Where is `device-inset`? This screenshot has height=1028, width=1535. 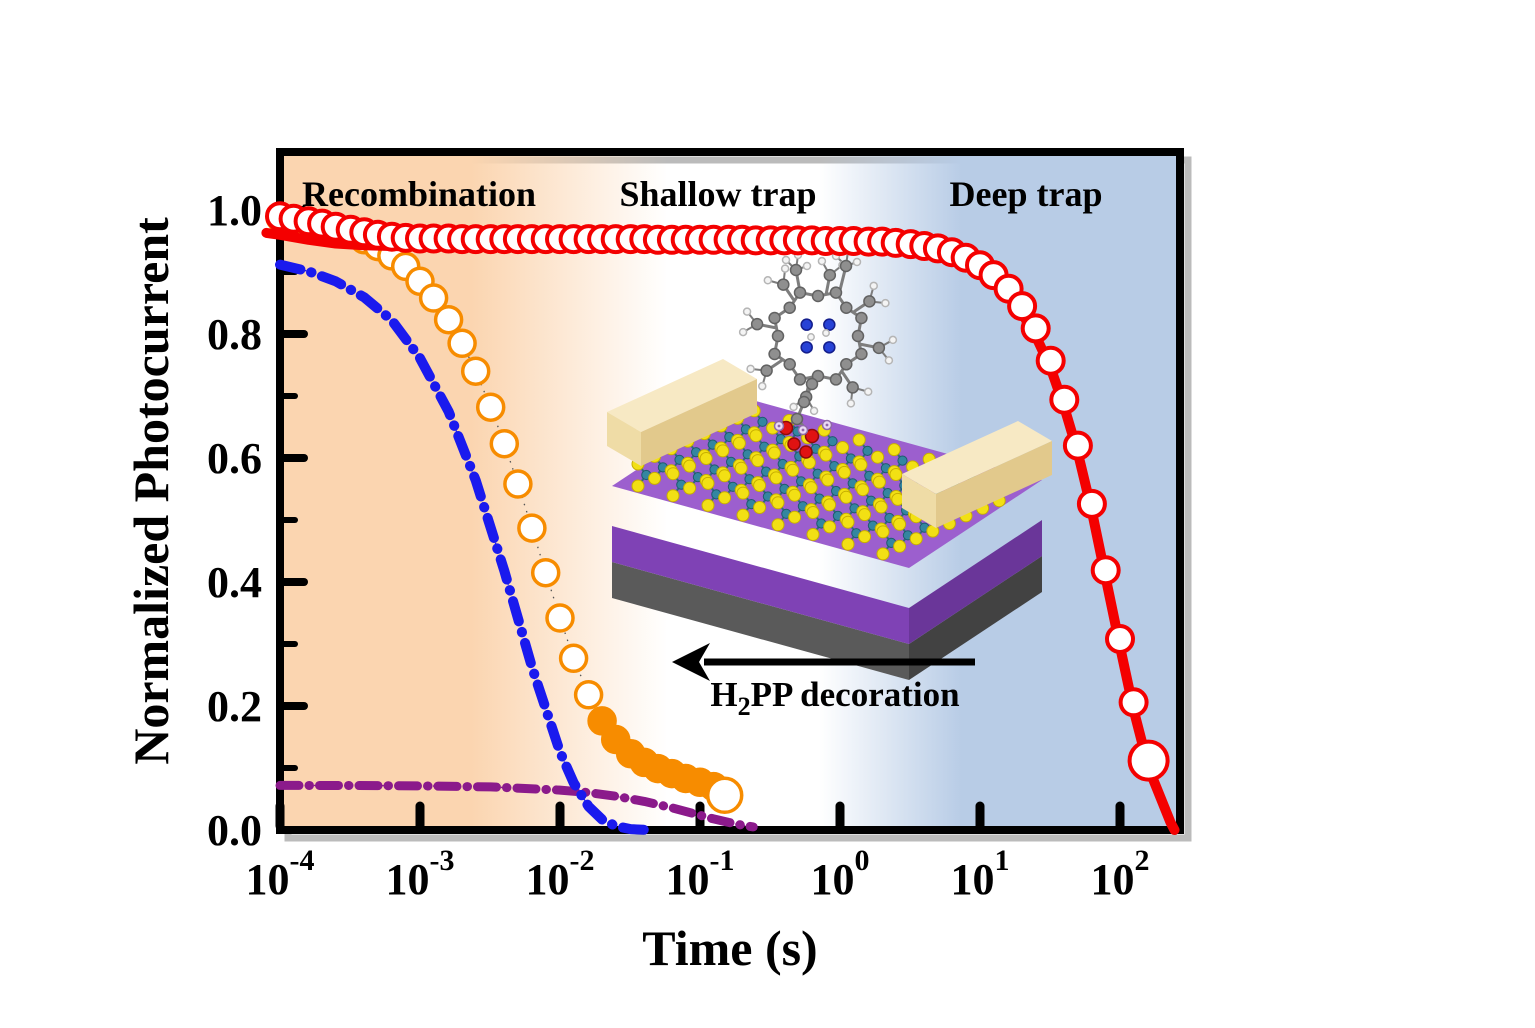
device-inset is located at coordinates (829, 463).